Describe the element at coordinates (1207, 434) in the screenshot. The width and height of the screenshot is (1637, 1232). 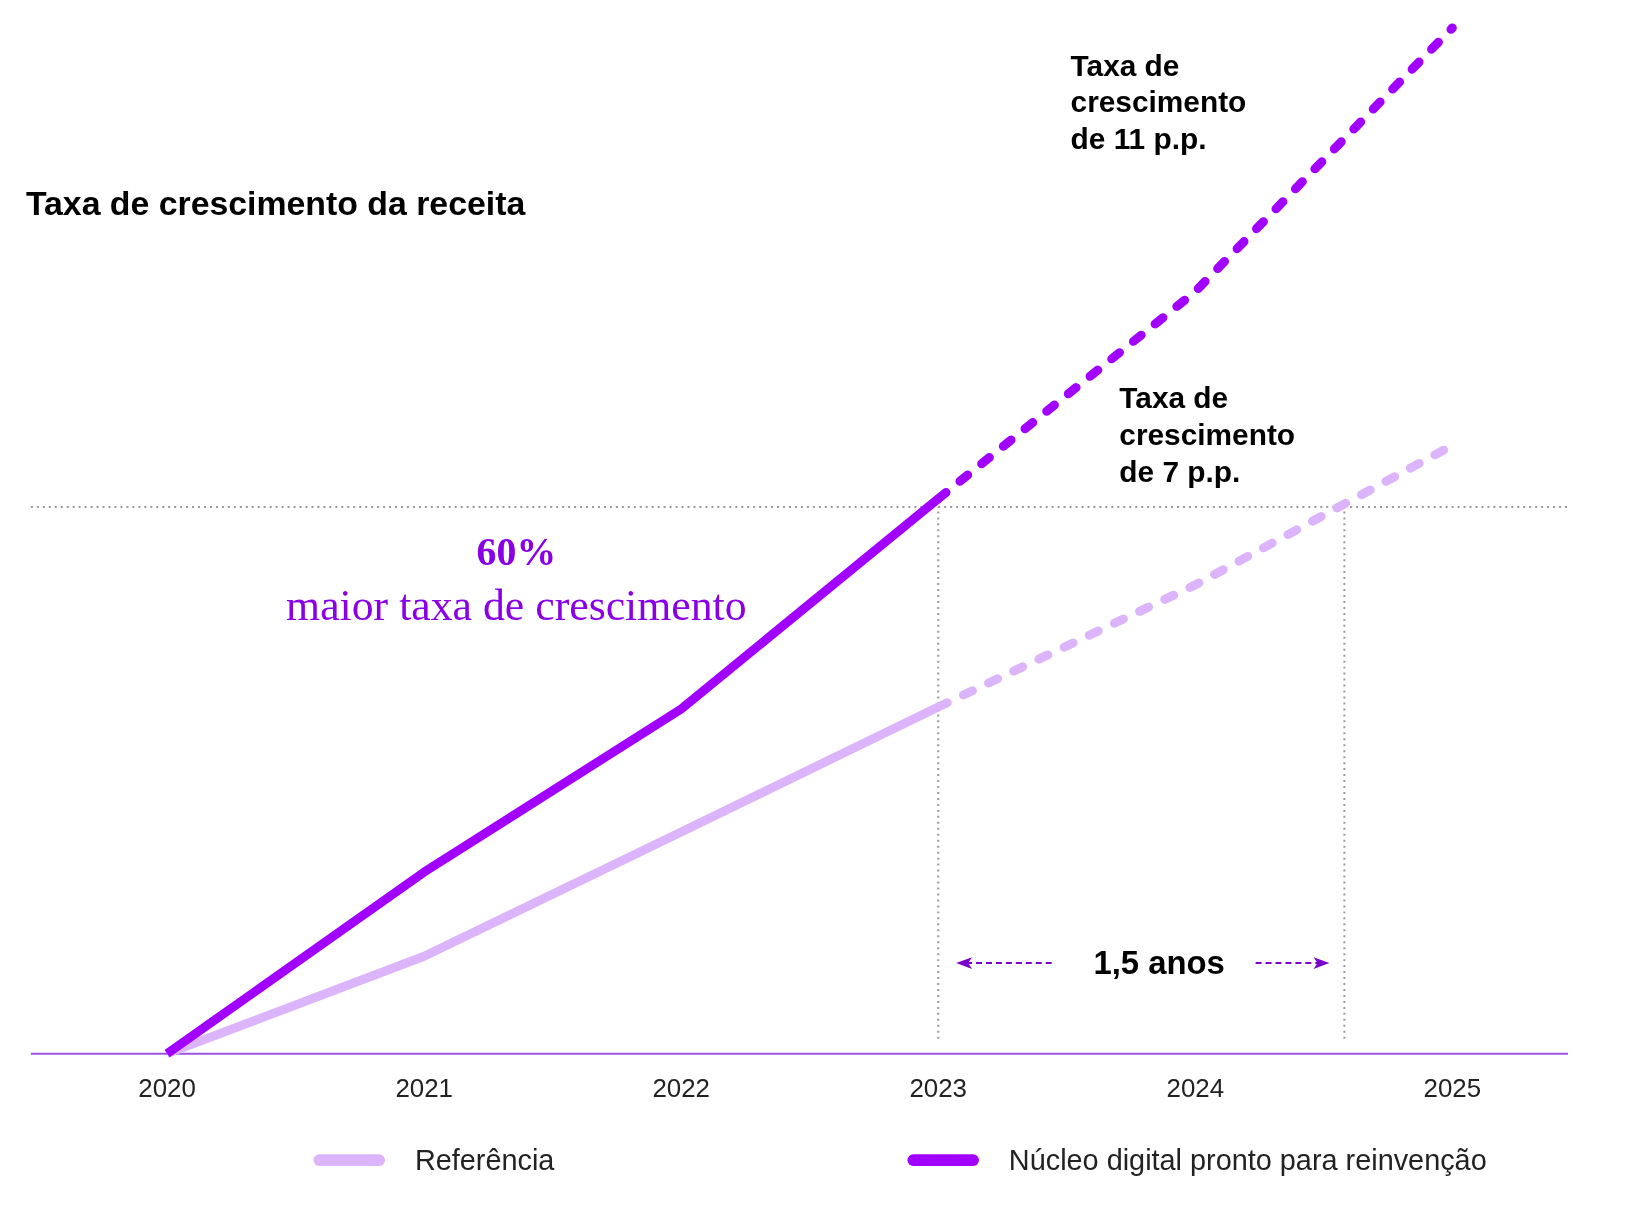
I see `annotation: Taxa de crescimento de 7 p.p.` at that location.